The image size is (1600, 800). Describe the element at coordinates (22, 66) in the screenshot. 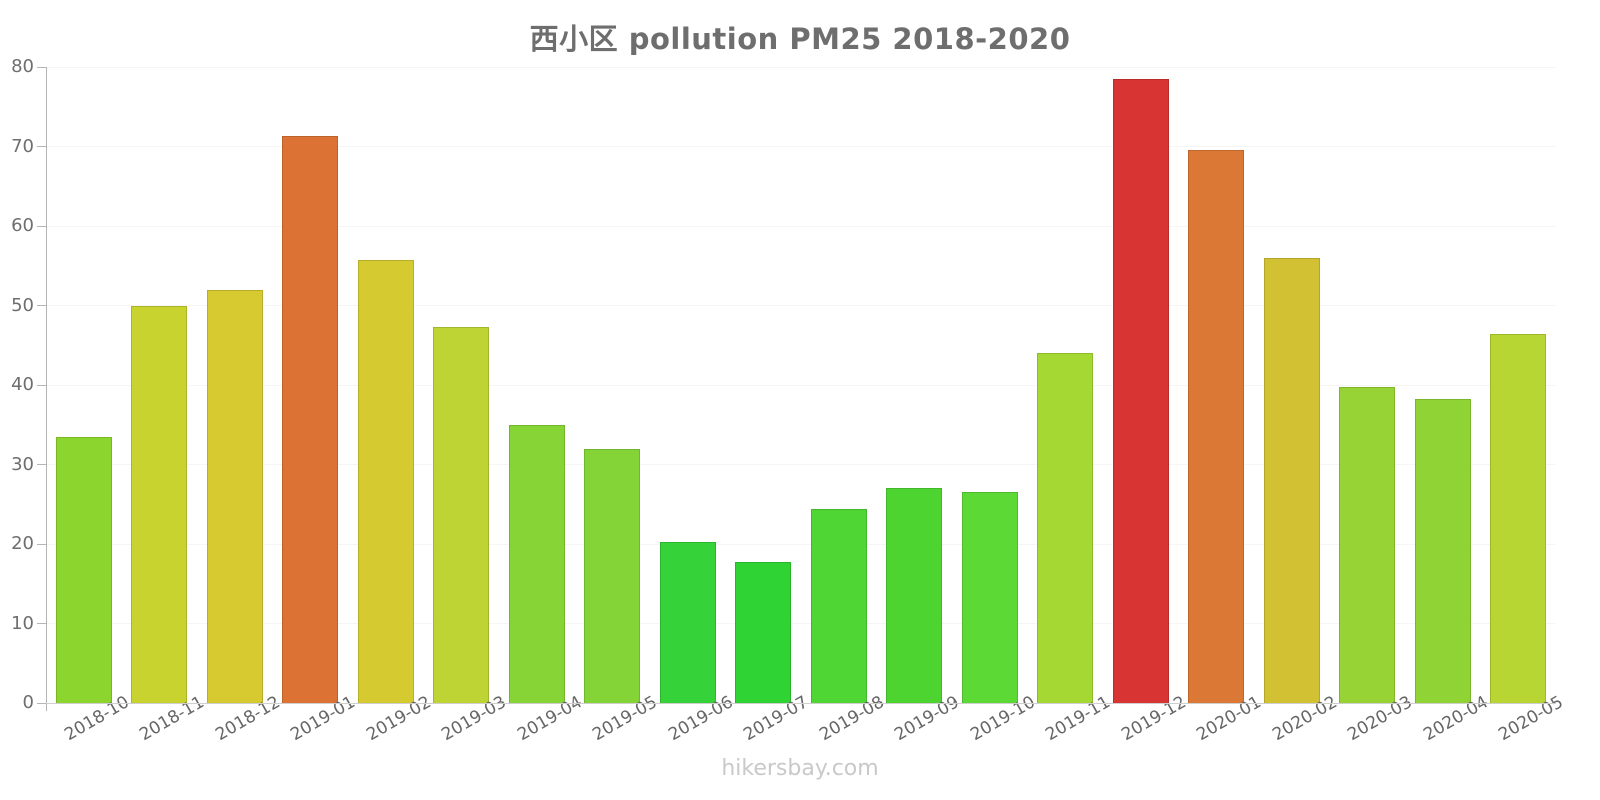

I see `y-axis-label-80: 80` at that location.